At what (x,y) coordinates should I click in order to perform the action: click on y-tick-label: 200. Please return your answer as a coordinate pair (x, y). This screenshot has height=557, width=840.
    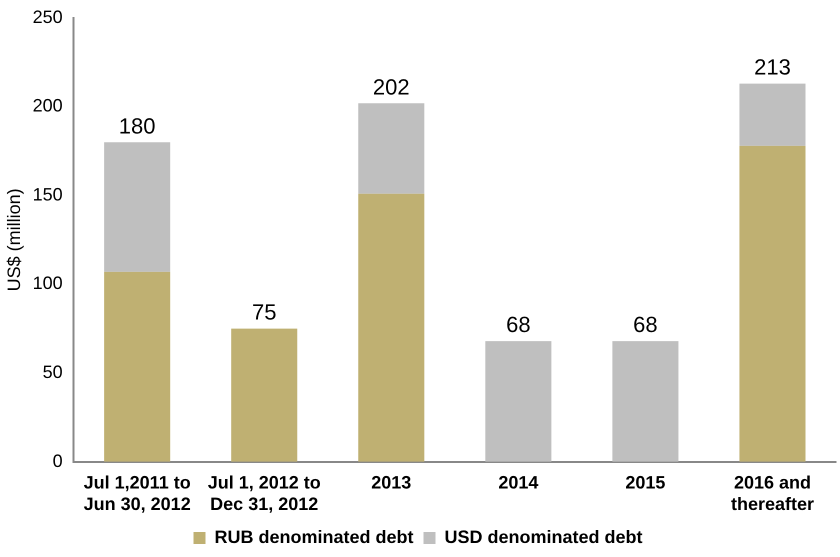
    Looking at the image, I should click on (47, 106).